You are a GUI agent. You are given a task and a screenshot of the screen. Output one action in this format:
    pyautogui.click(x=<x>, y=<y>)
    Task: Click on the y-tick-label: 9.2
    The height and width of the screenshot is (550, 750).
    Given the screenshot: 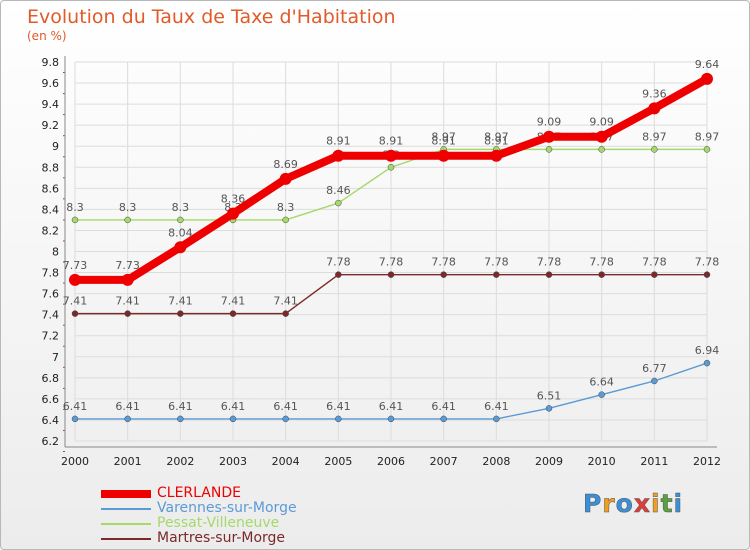 What is the action you would take?
    pyautogui.click(x=51, y=125)
    